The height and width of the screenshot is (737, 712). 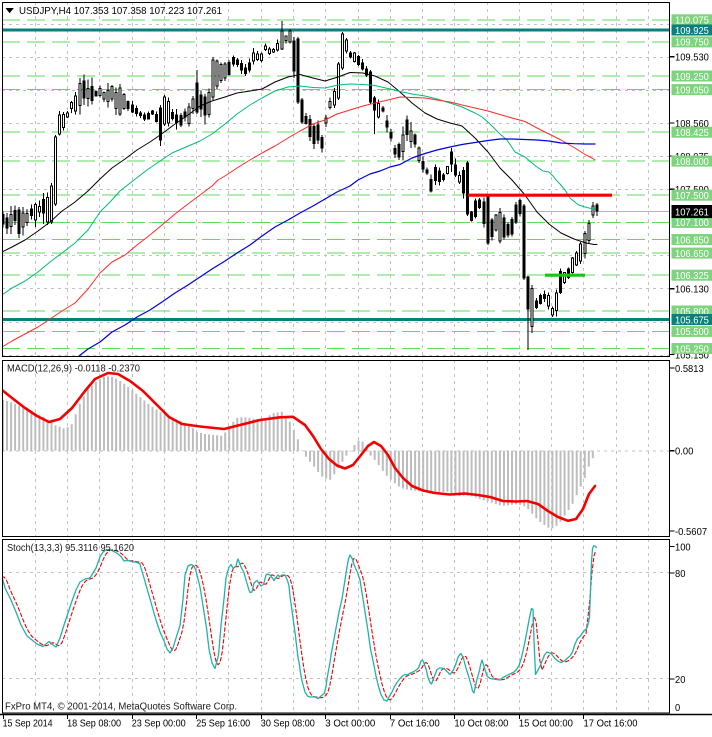 What do you see at coordinates (28, 724) in the screenshot?
I see `svg-text: 15 Sep 2014` at bounding box center [28, 724].